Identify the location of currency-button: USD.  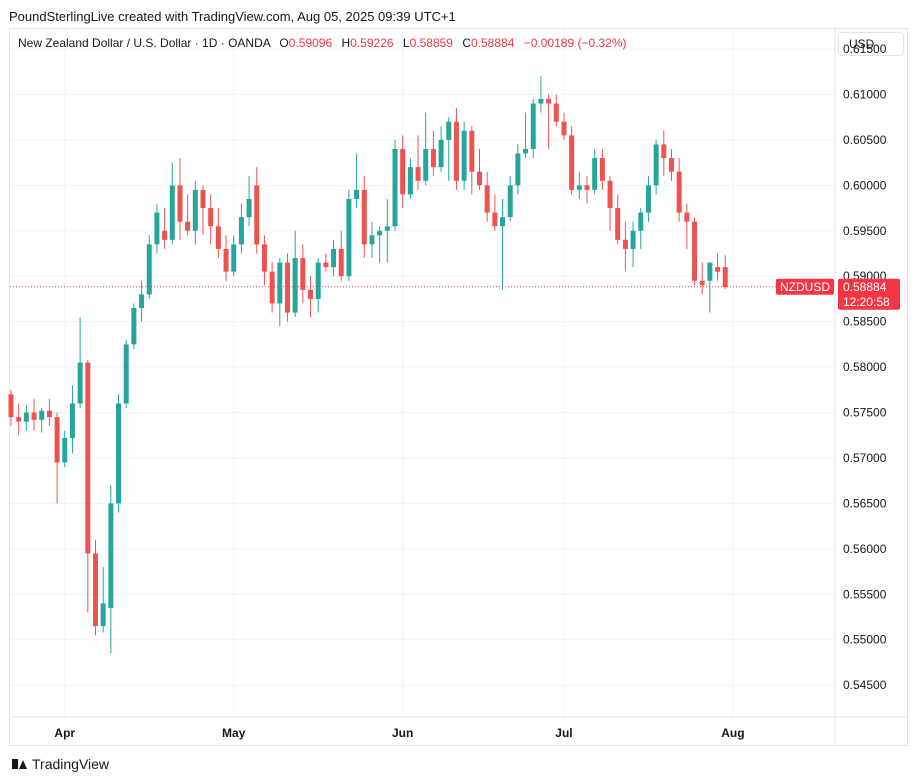
(871, 44).